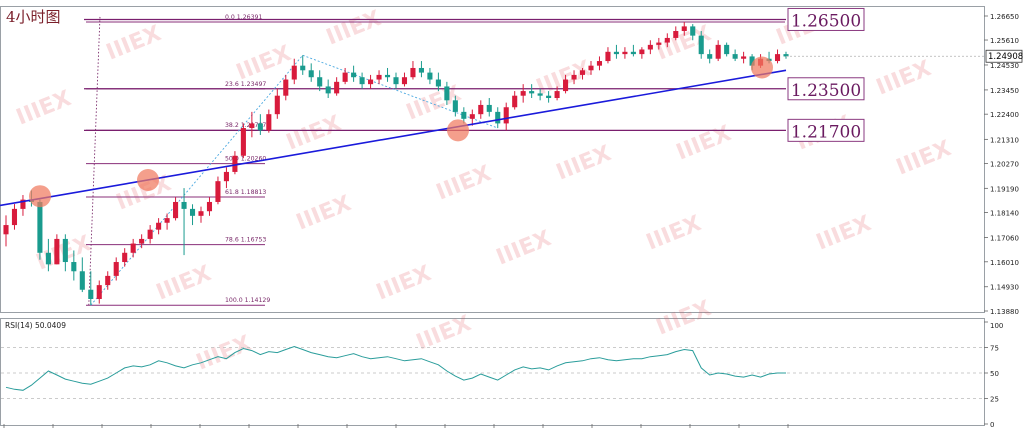 Image resolution: width=1024 pixels, height=428 pixels. What do you see at coordinates (1004, 140) in the screenshot?
I see `price-axis-label: 1.21310` at bounding box center [1004, 140].